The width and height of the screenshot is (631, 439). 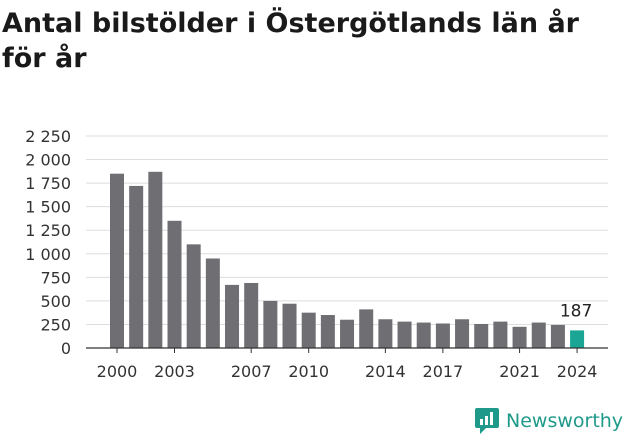 What do you see at coordinates (404, 334) in the screenshot?
I see `bar-2015` at bounding box center [404, 334].